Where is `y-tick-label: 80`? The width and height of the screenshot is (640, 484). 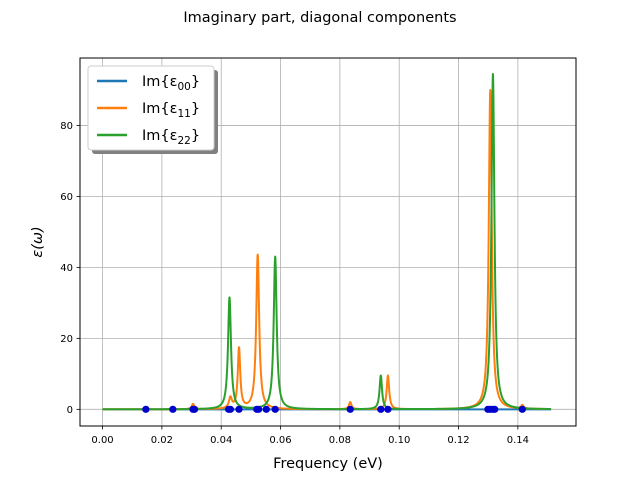 y-tick-label: 80 is located at coordinates (66, 126).